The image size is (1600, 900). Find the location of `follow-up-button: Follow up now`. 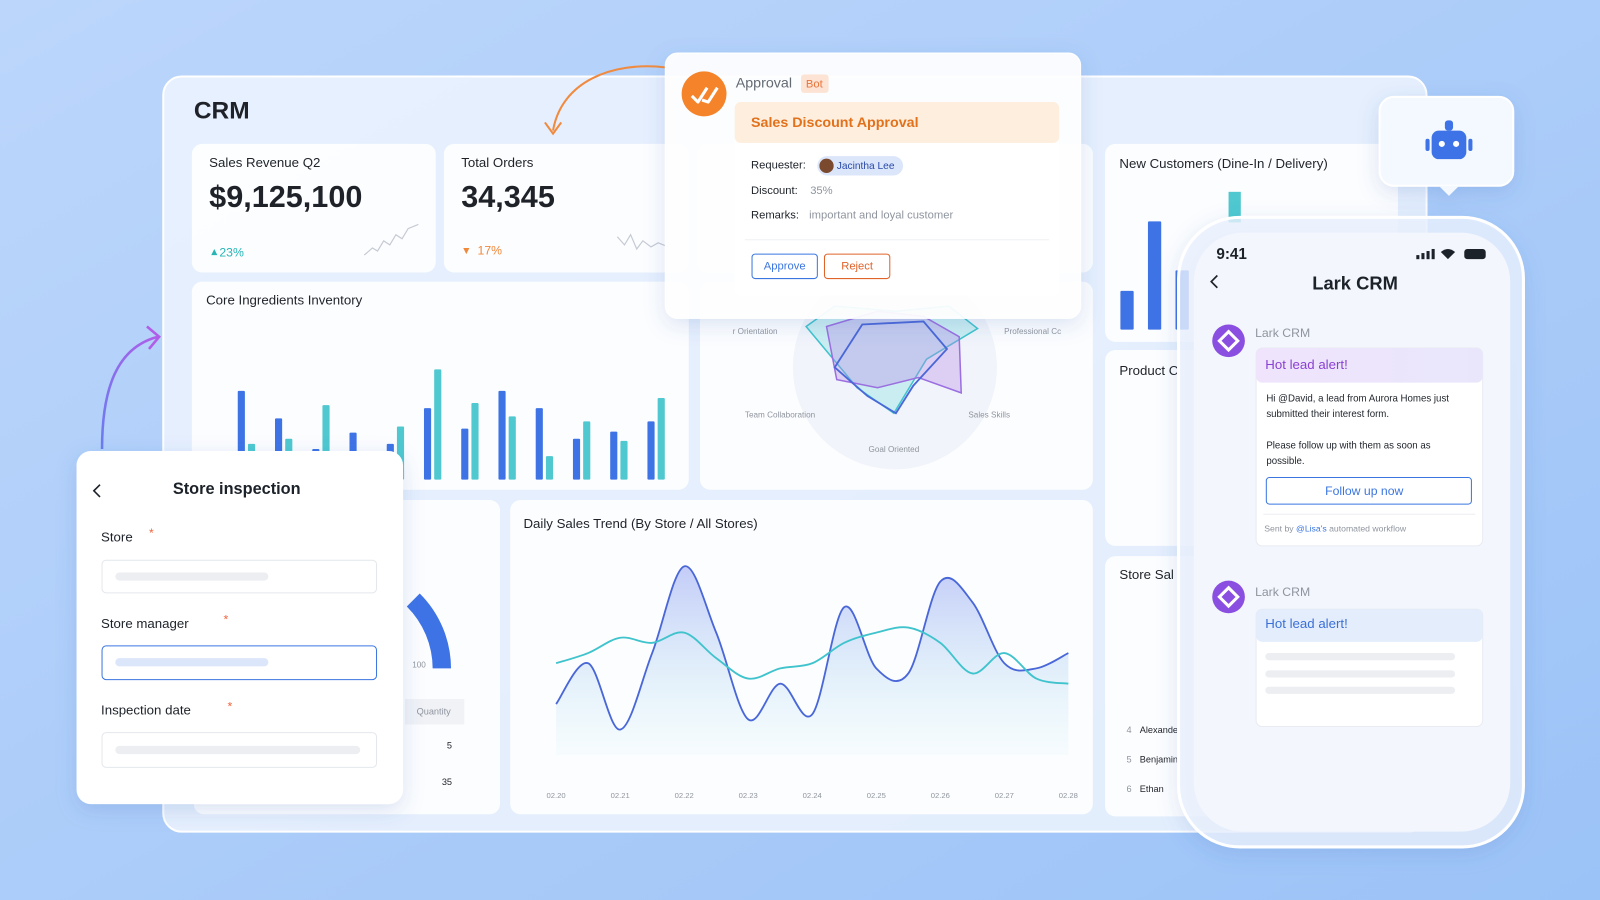

follow-up-button: Follow up now is located at coordinates (1368, 491).